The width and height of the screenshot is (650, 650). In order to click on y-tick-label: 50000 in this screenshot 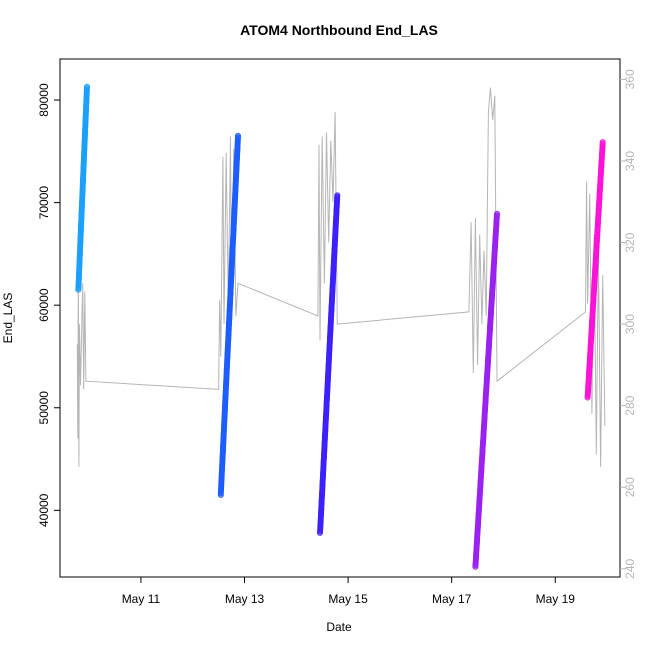, I will do `click(44, 408)`.